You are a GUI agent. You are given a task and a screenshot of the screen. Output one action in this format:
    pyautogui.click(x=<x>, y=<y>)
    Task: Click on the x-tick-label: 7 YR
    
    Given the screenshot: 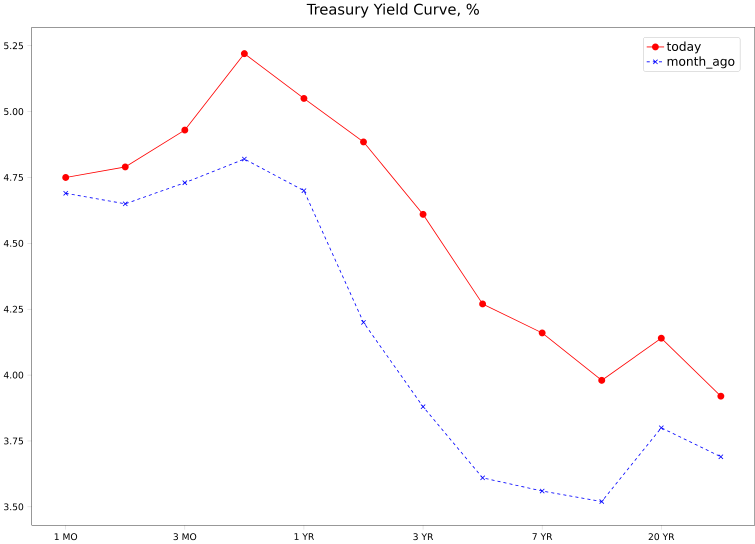 What is the action you would take?
    pyautogui.click(x=542, y=536)
    